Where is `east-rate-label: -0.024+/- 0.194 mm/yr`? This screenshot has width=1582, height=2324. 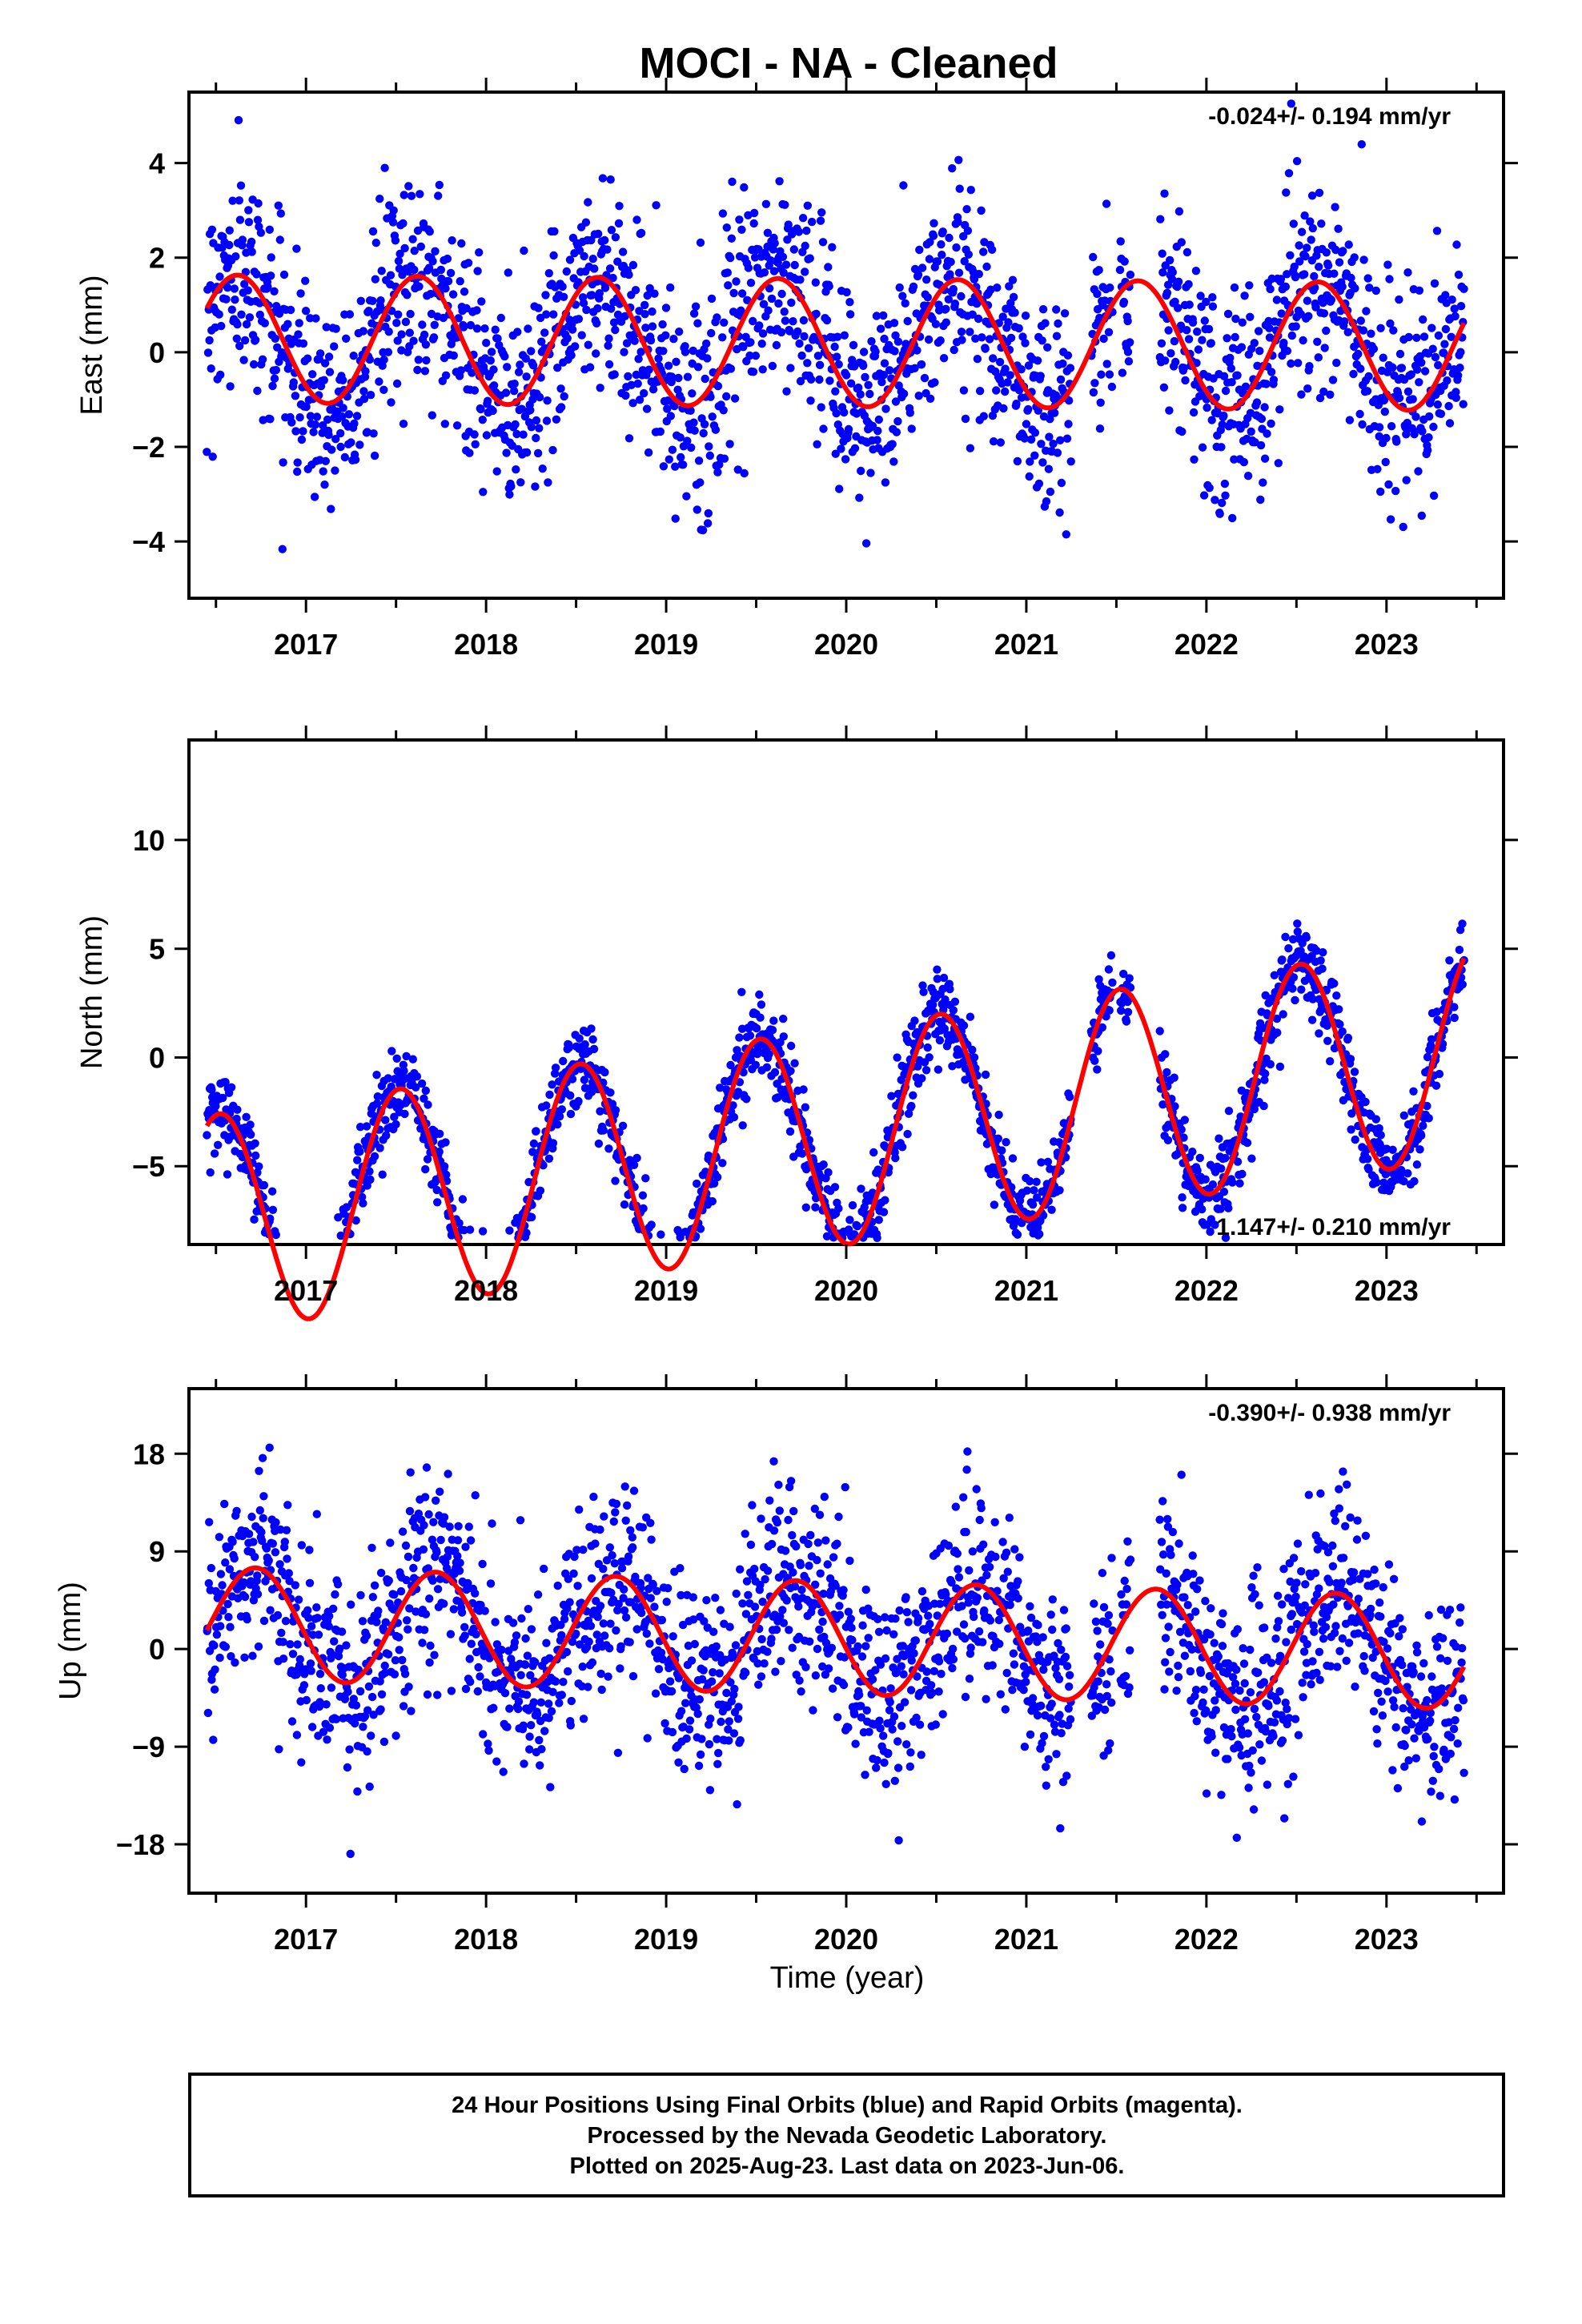
east-rate-label: -0.024+/- 0.194 mm/yr is located at coordinates (1329, 116).